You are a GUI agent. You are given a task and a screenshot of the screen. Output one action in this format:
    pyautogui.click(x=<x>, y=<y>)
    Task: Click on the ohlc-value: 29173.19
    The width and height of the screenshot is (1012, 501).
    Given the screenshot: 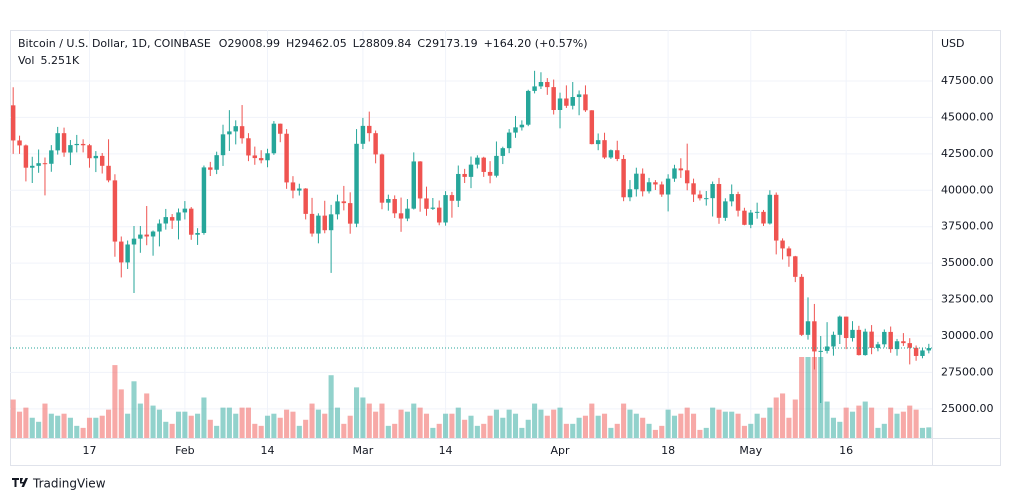 What is the action you would take?
    pyautogui.click(x=451, y=43)
    